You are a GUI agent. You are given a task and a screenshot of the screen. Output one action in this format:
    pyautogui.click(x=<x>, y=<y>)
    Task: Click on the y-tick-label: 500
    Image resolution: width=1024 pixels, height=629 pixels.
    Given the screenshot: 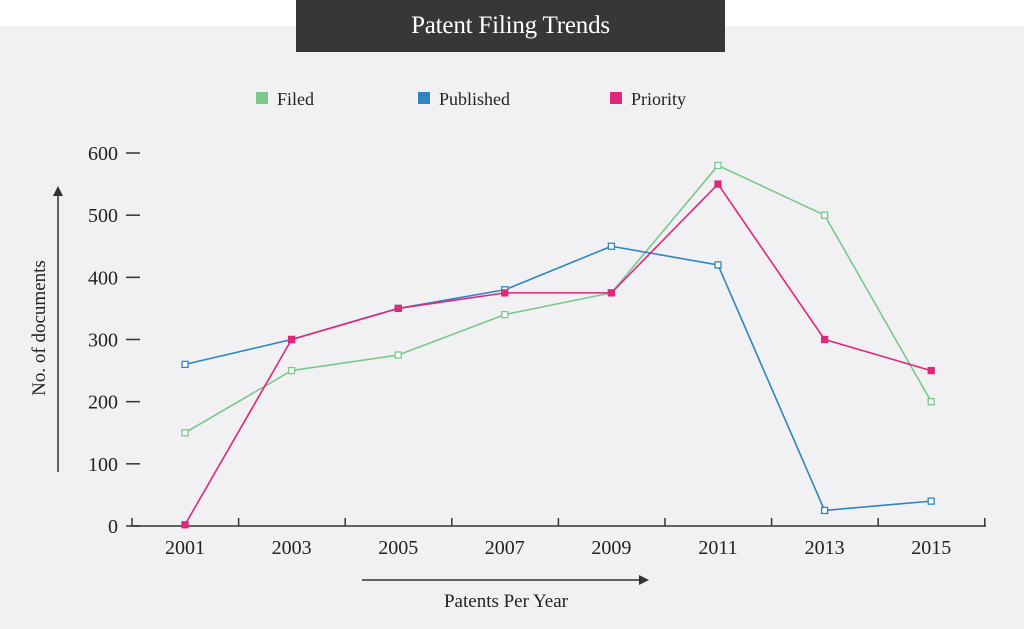 What is the action you would take?
    pyautogui.click(x=103, y=216)
    